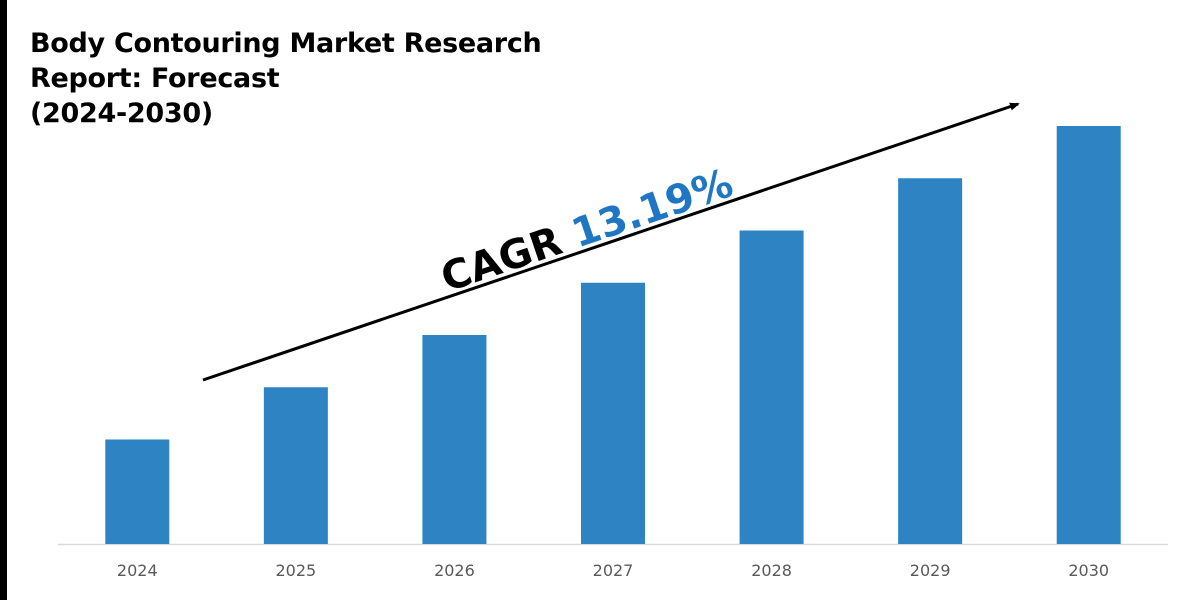  Describe the element at coordinates (771, 387) in the screenshot. I see `bar-2028` at that location.